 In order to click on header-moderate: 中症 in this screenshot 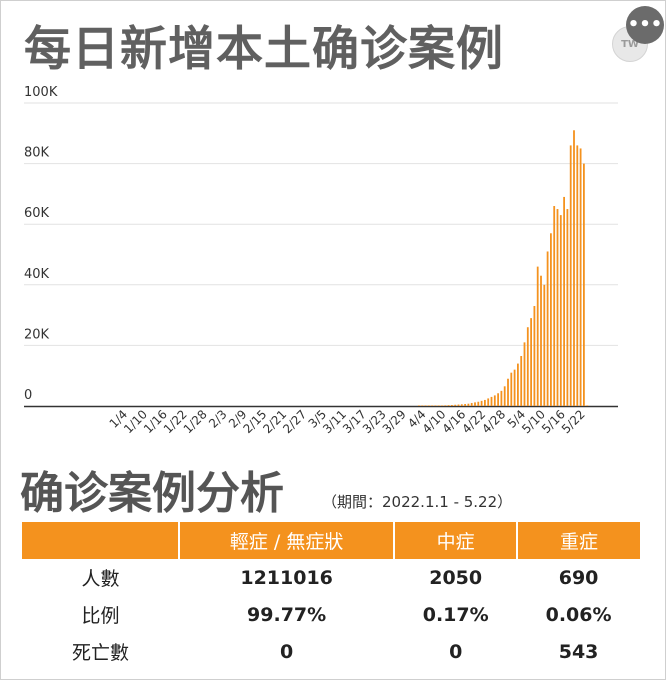, I will do `click(455, 540)`.